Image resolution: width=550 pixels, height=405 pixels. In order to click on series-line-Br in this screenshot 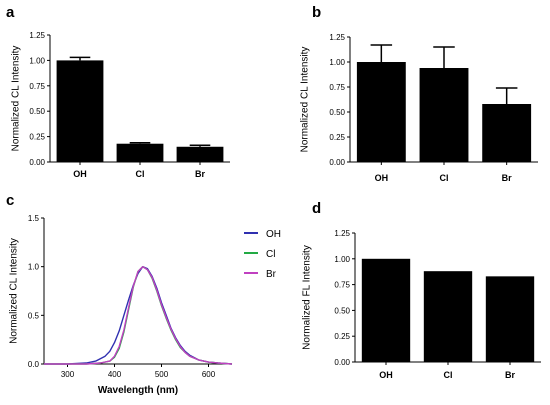, I will do `click(138, 315)`.